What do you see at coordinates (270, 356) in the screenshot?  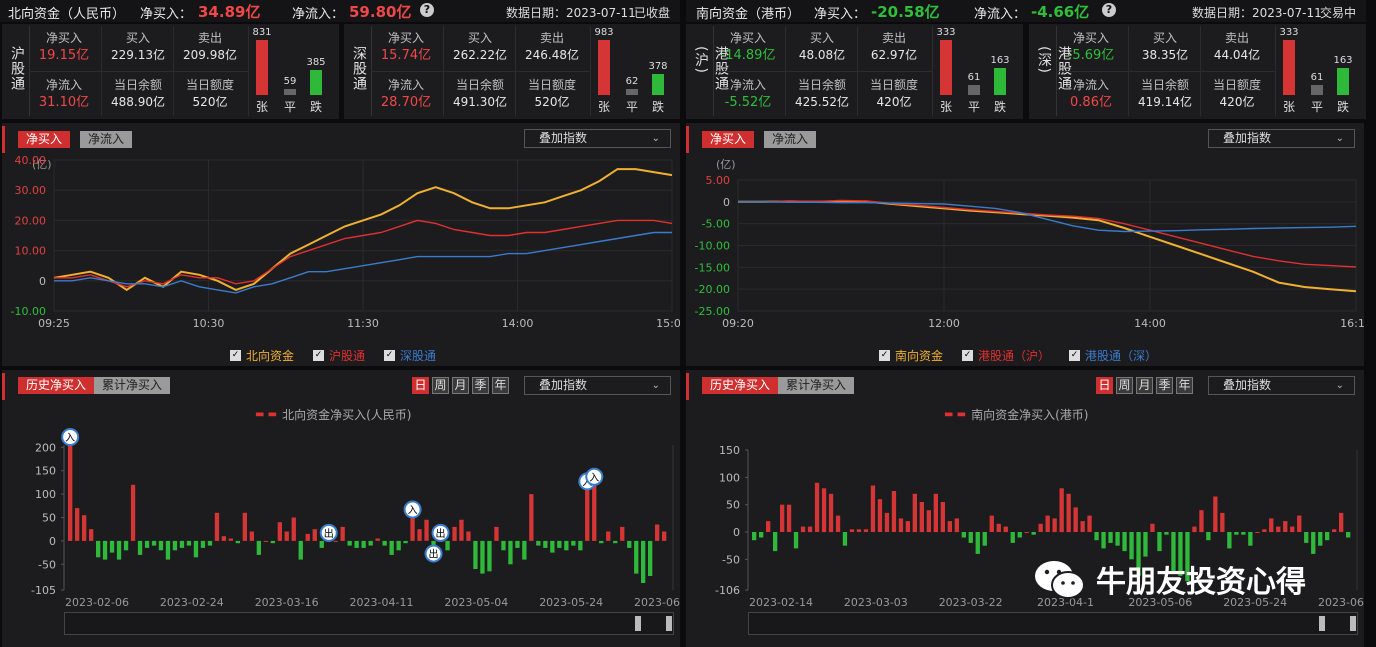 I see `legend-label: 北向资金` at bounding box center [270, 356].